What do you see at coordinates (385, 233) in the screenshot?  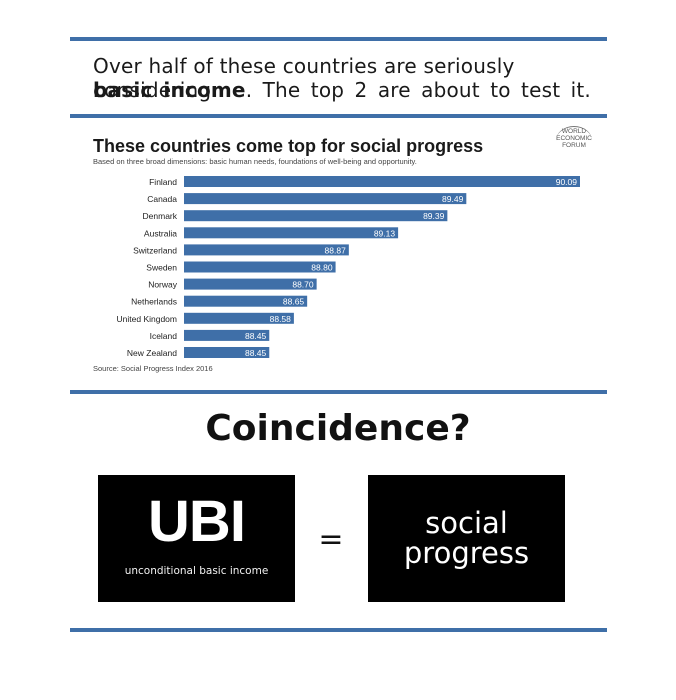 I see `value-label: 89.13` at bounding box center [385, 233].